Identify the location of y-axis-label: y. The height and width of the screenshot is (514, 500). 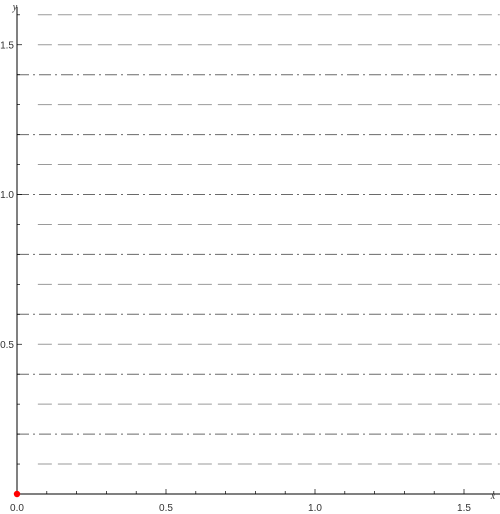
(15, 7).